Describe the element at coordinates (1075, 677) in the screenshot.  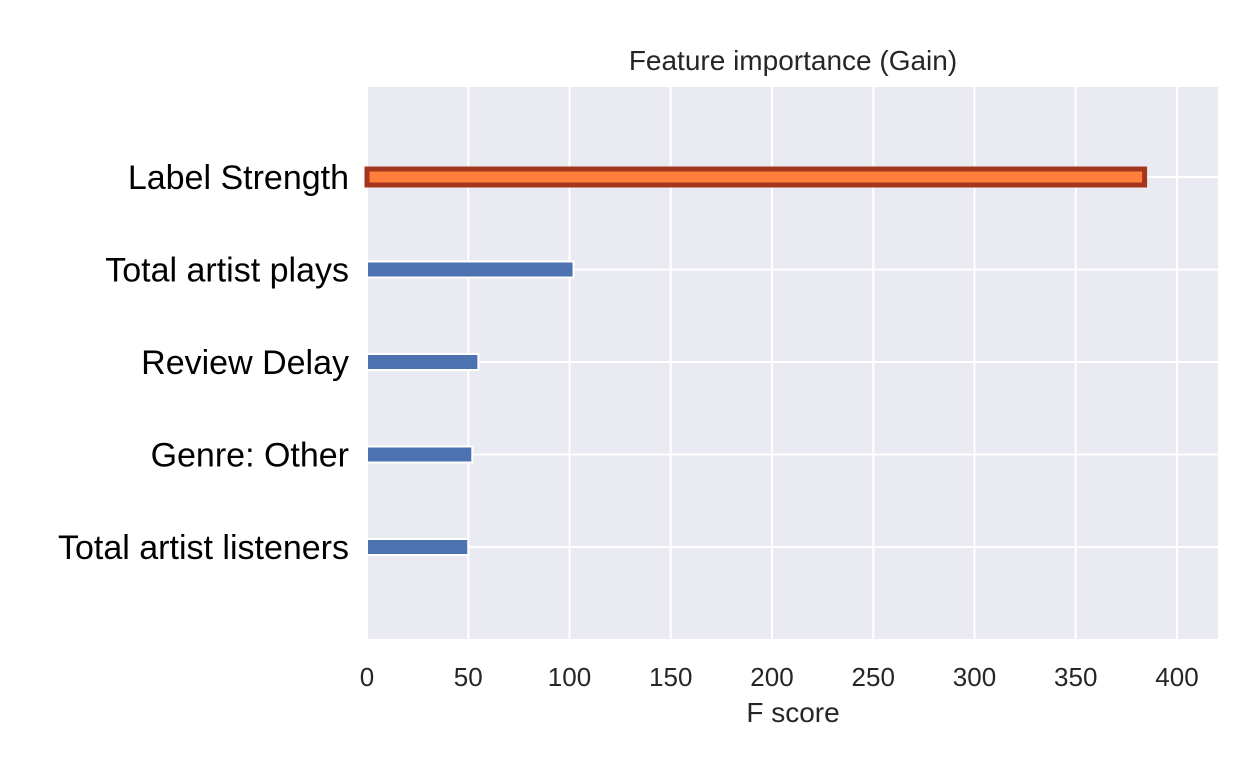
I see `x-tick-label: 350` at that location.